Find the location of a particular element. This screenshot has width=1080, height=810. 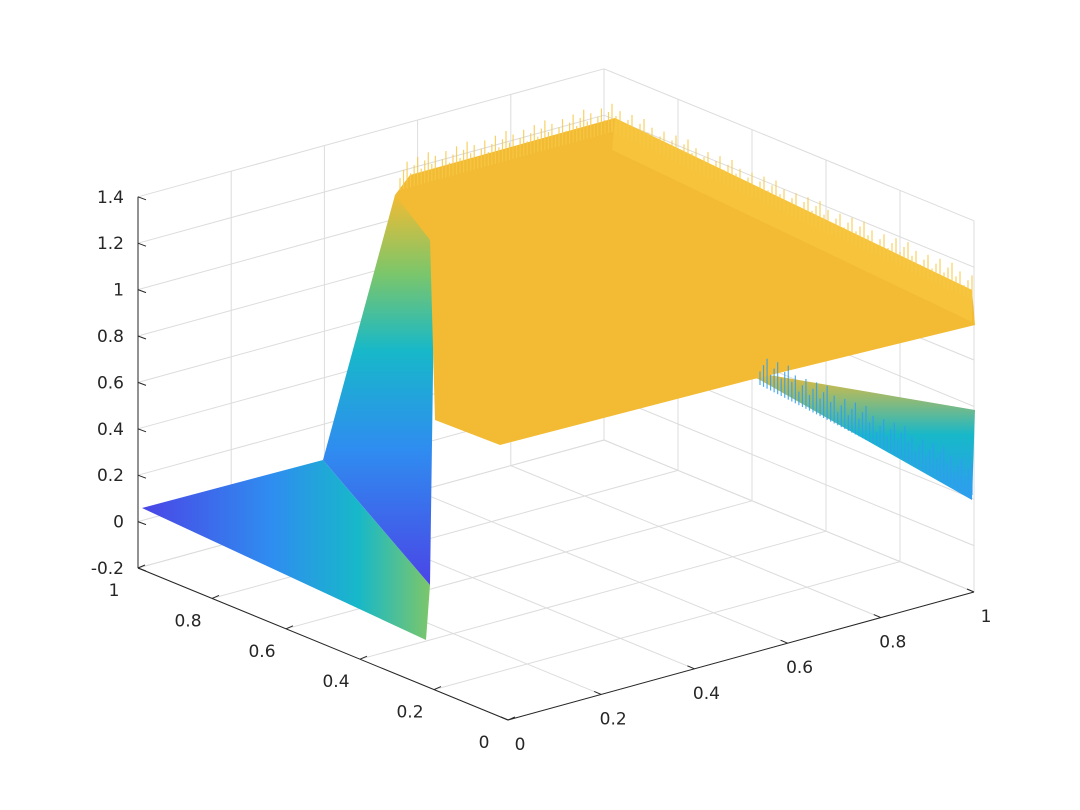

z-tick-label: 1 is located at coordinates (118, 291).